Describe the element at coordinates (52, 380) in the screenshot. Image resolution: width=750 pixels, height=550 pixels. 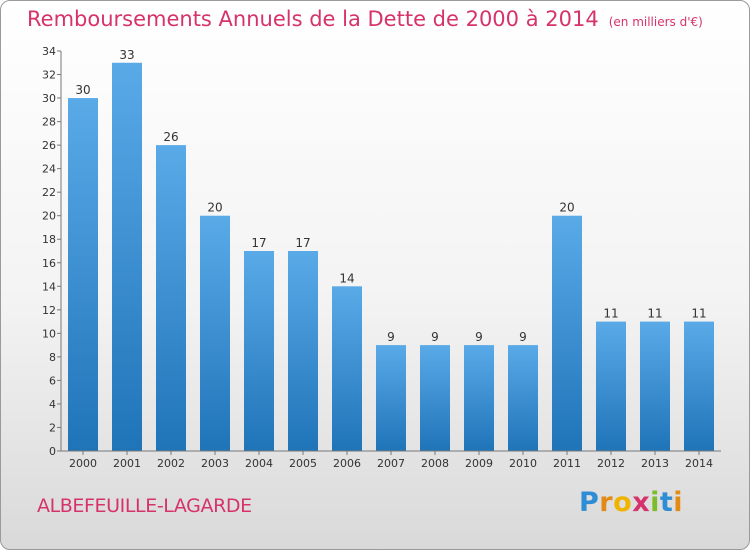
I see `y-tick-label-6: 6` at that location.